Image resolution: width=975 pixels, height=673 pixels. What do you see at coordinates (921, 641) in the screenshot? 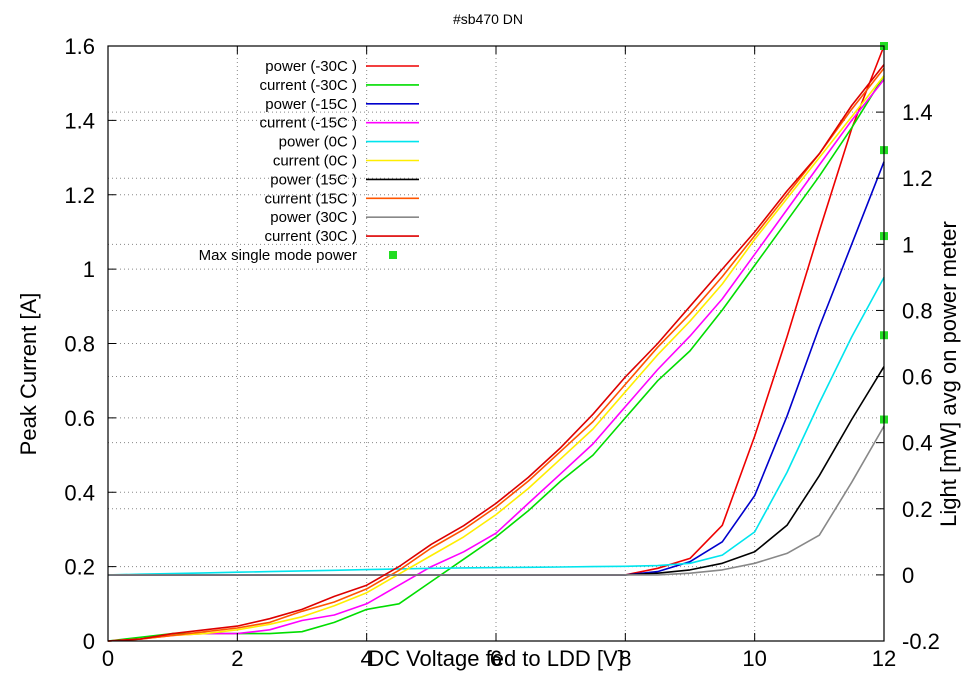
I see `y2-tick-label: -0.2` at bounding box center [921, 641].